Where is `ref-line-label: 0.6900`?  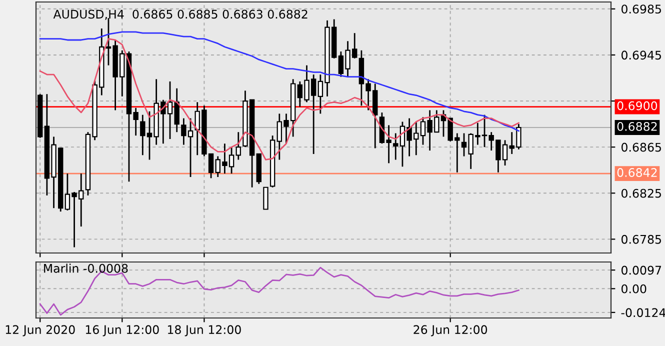
ref-line-label: 0.6900 is located at coordinates (637, 105).